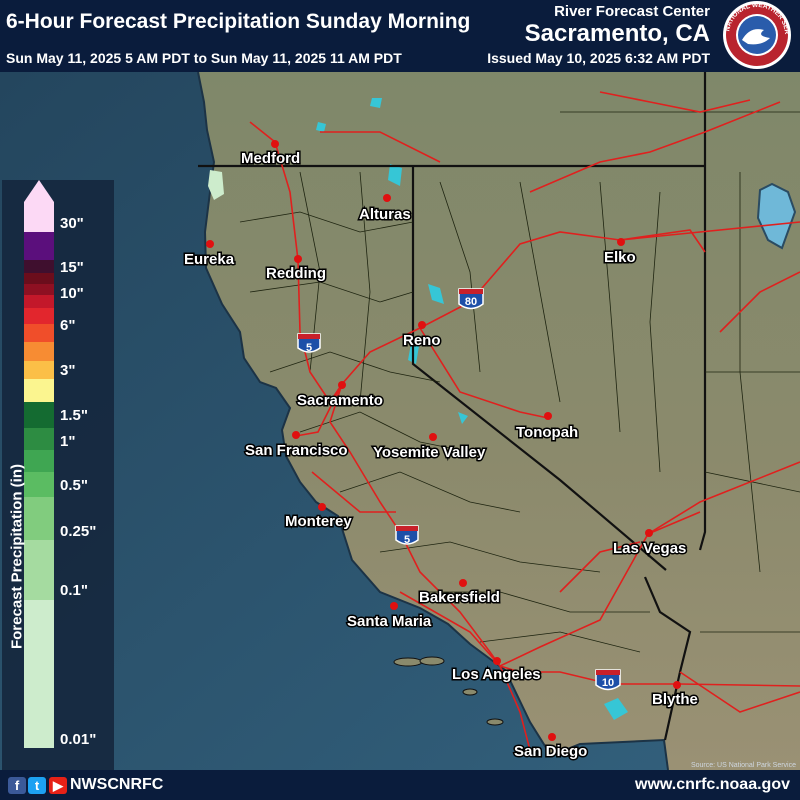 The image size is (800, 800). What do you see at coordinates (78, 739) in the screenshot?
I see `legend-tick-label: 0.01"` at bounding box center [78, 739].